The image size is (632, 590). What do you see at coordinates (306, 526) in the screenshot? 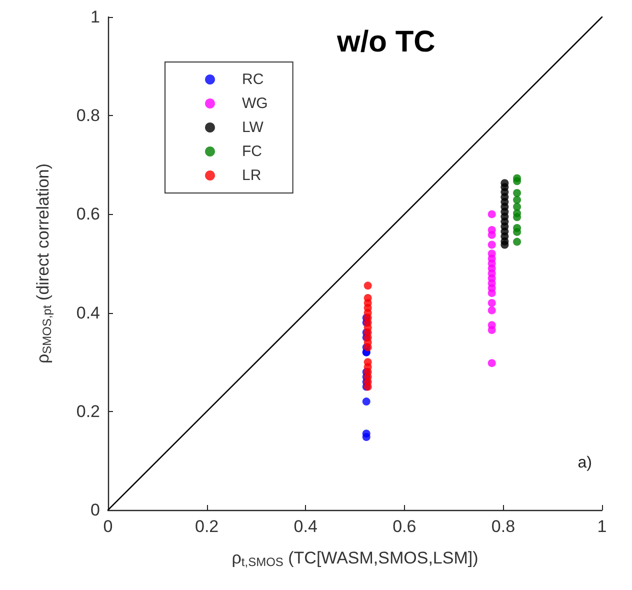
I see `x-tick-label: 0.4` at bounding box center [306, 526].